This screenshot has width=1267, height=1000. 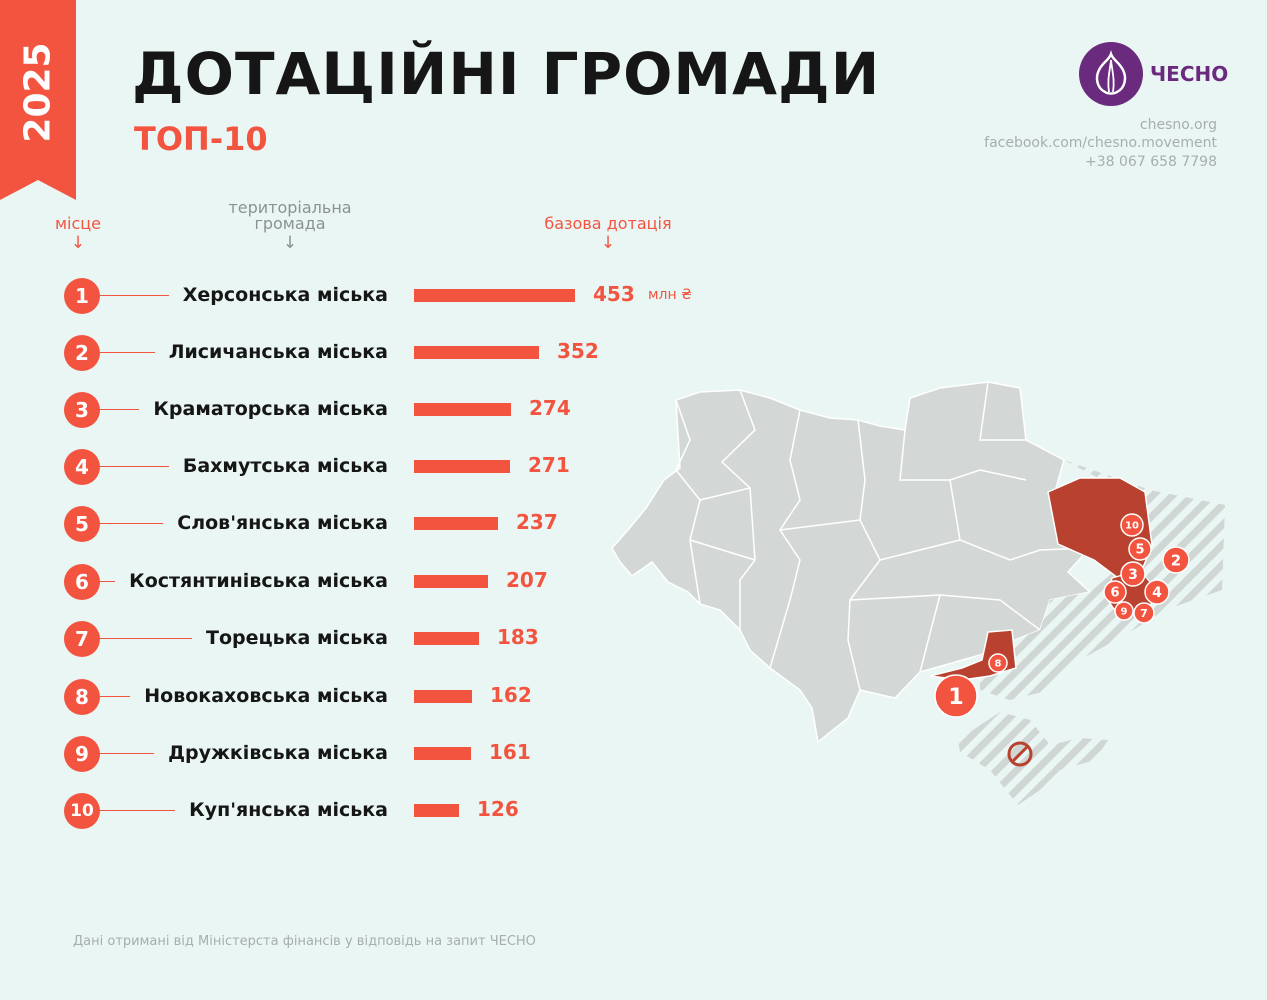 I want to click on no-entry-icon, so click(x=1020, y=754).